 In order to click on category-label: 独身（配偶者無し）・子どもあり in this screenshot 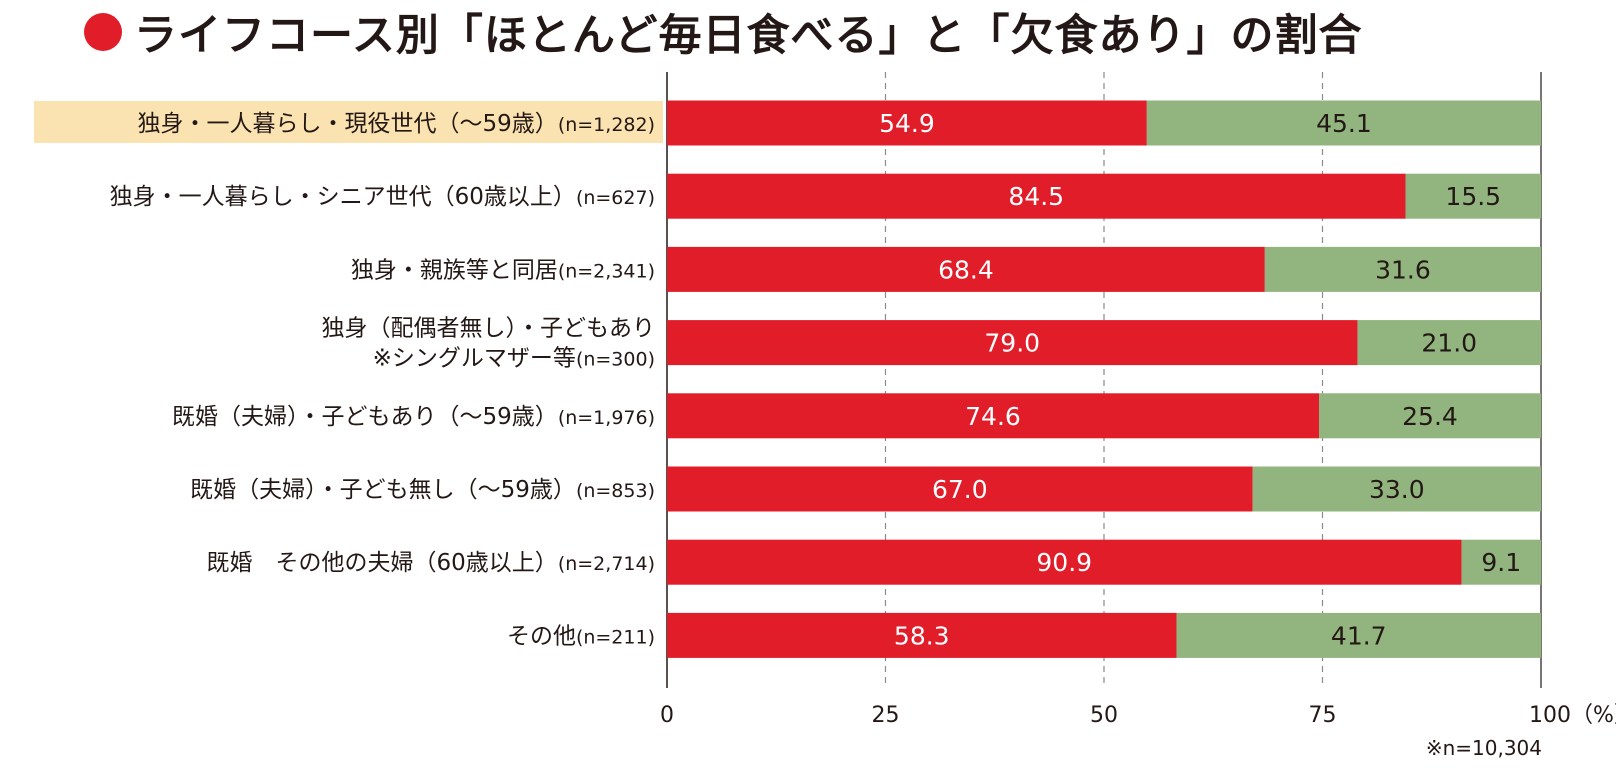, I will do `click(489, 329)`.